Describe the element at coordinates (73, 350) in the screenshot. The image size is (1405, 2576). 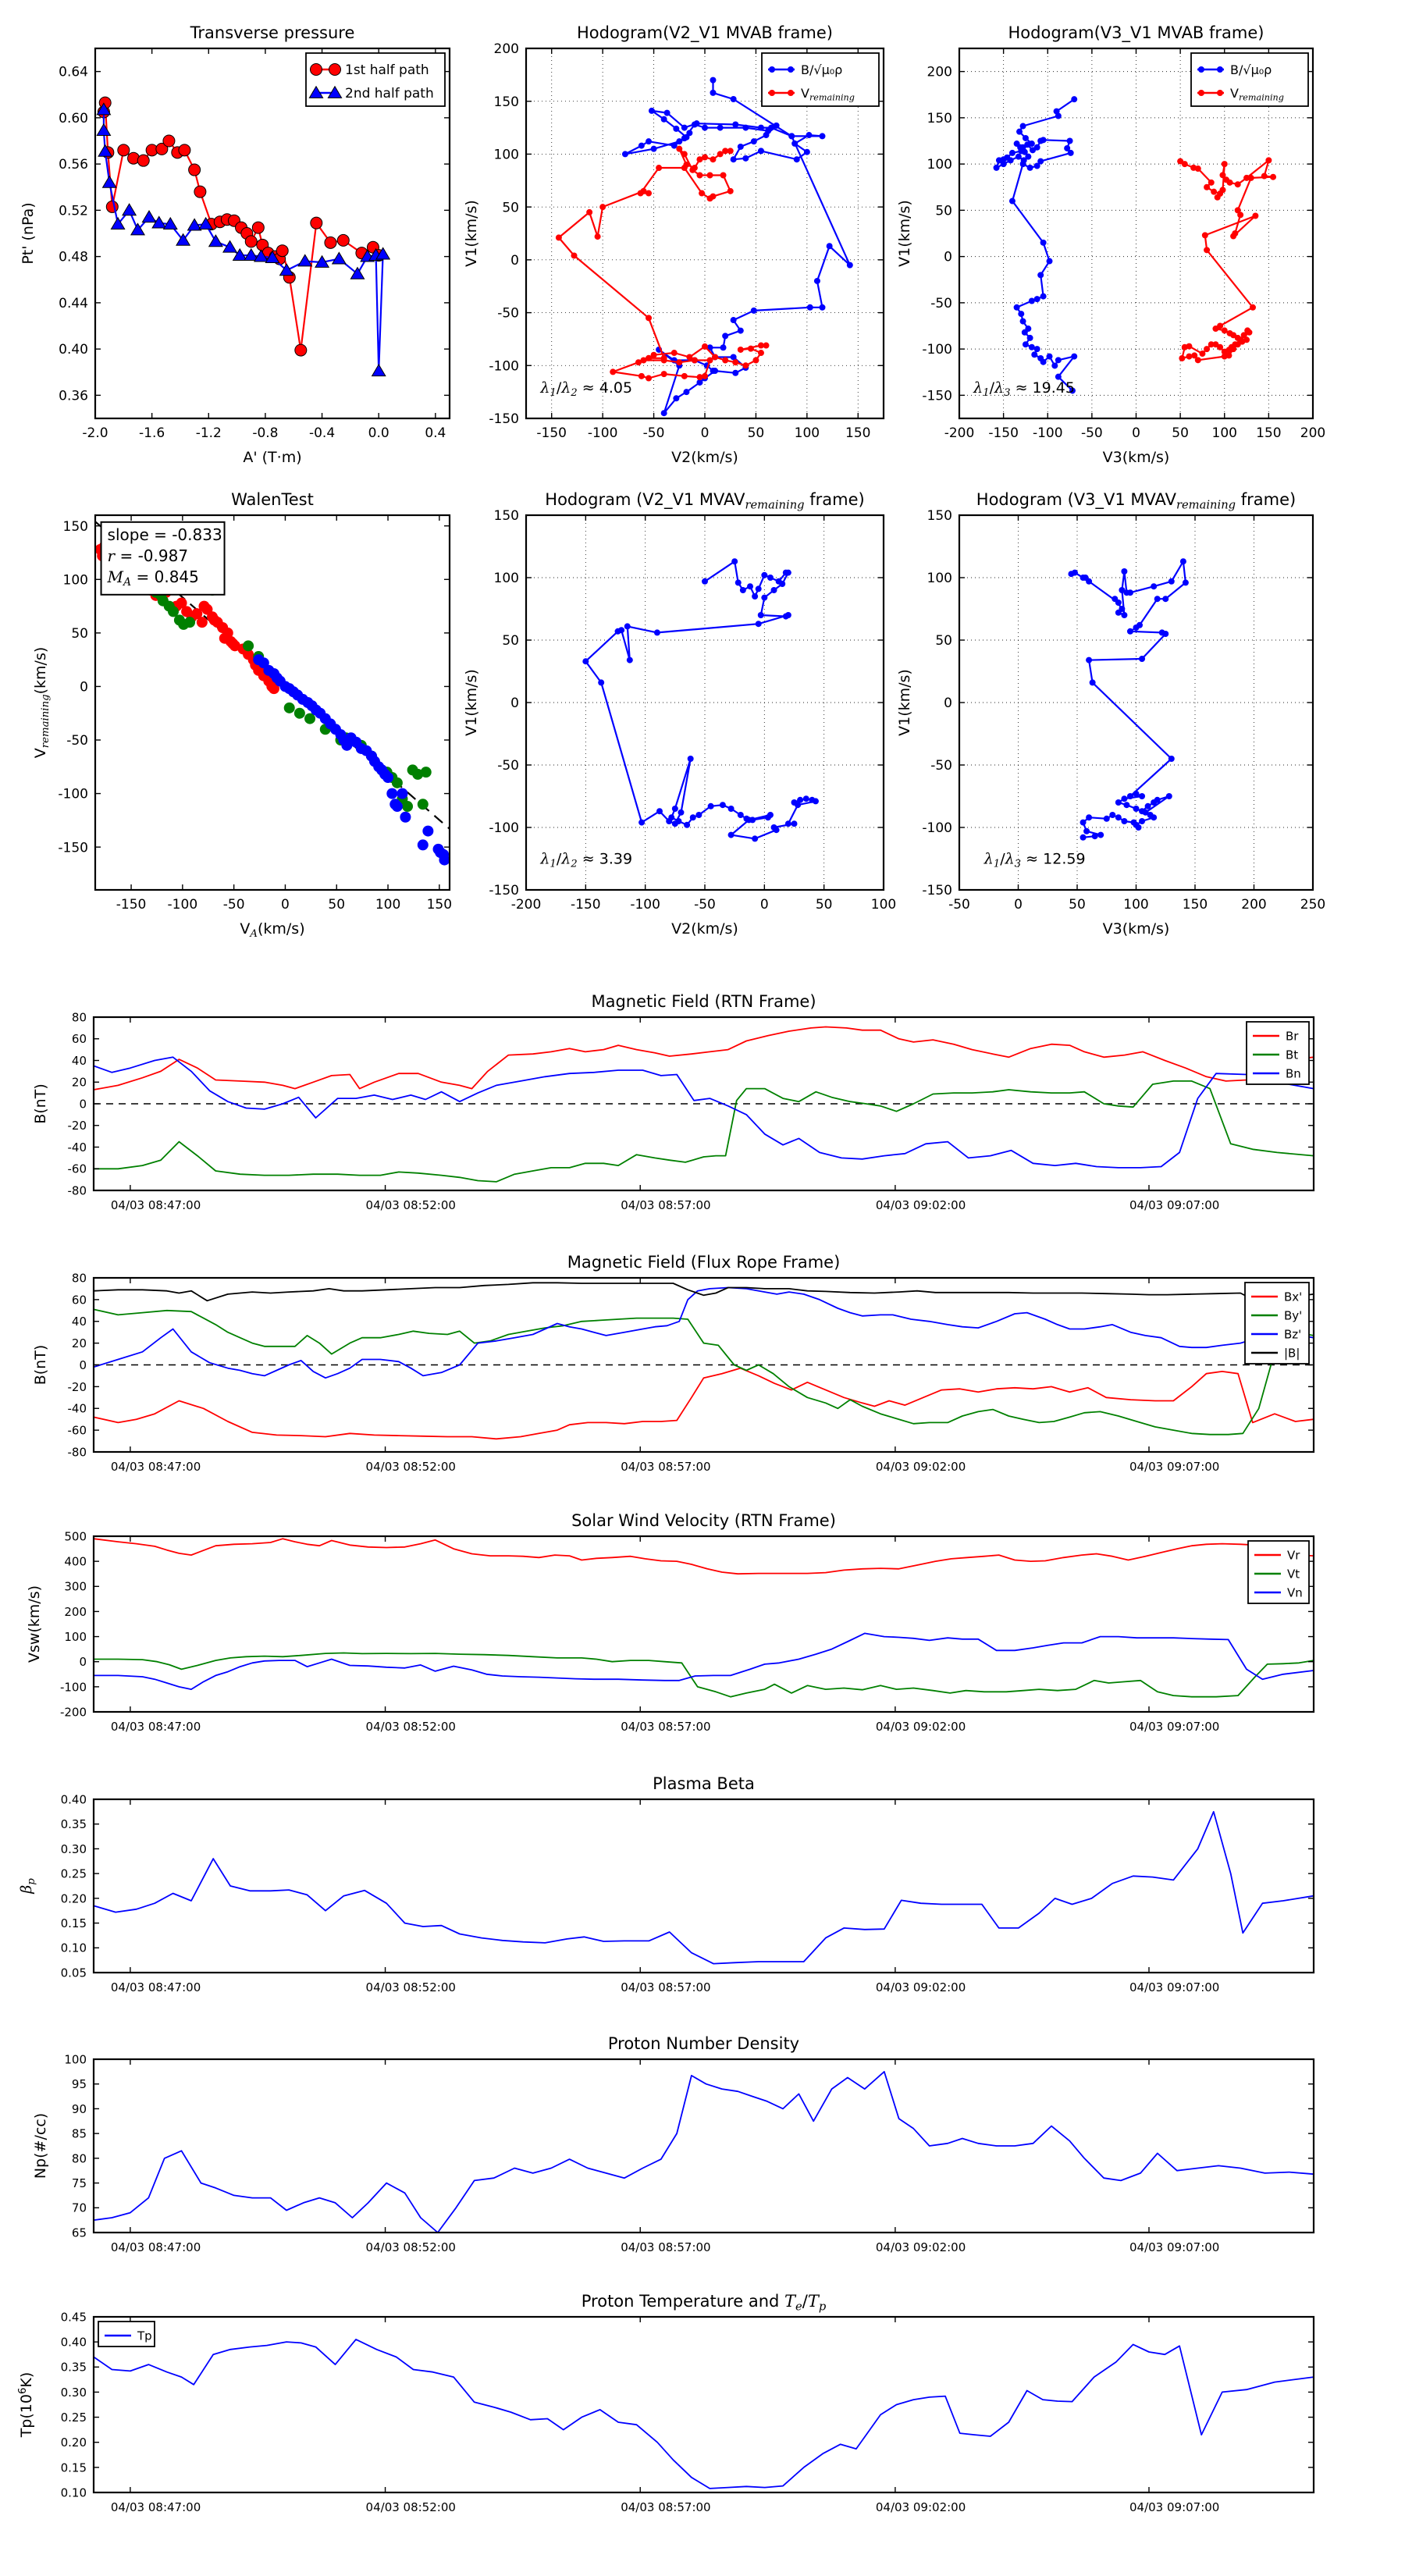
I see `y-tick-label: 0.40` at that location.